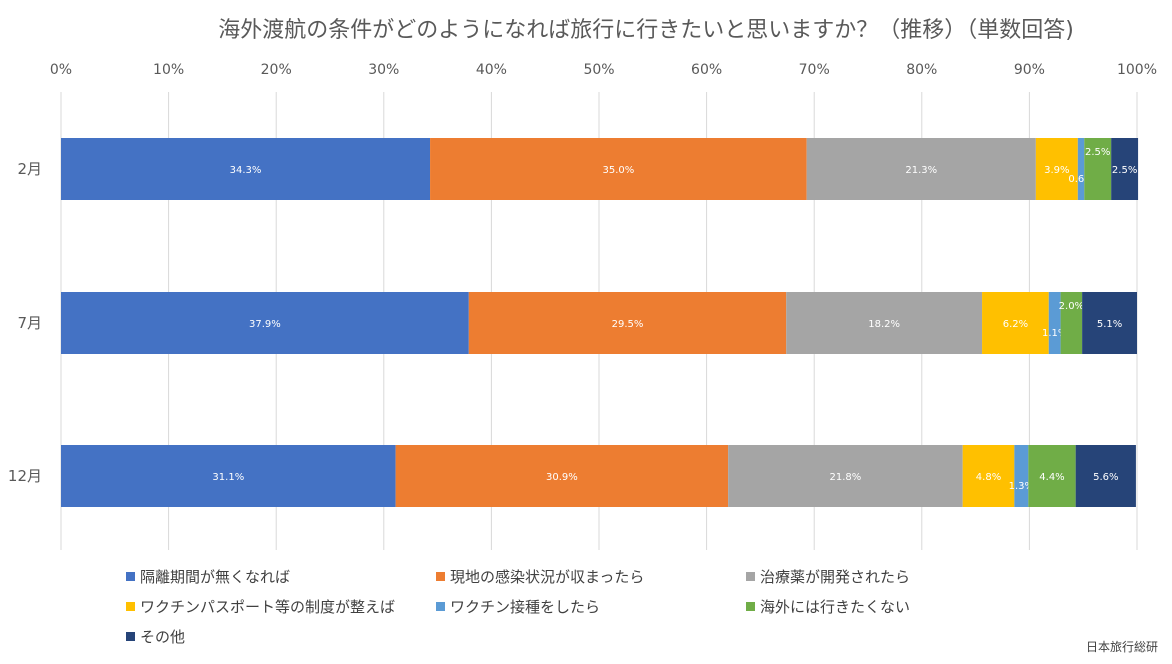  I want to click on x-tick-label: 10%, so click(168, 70).